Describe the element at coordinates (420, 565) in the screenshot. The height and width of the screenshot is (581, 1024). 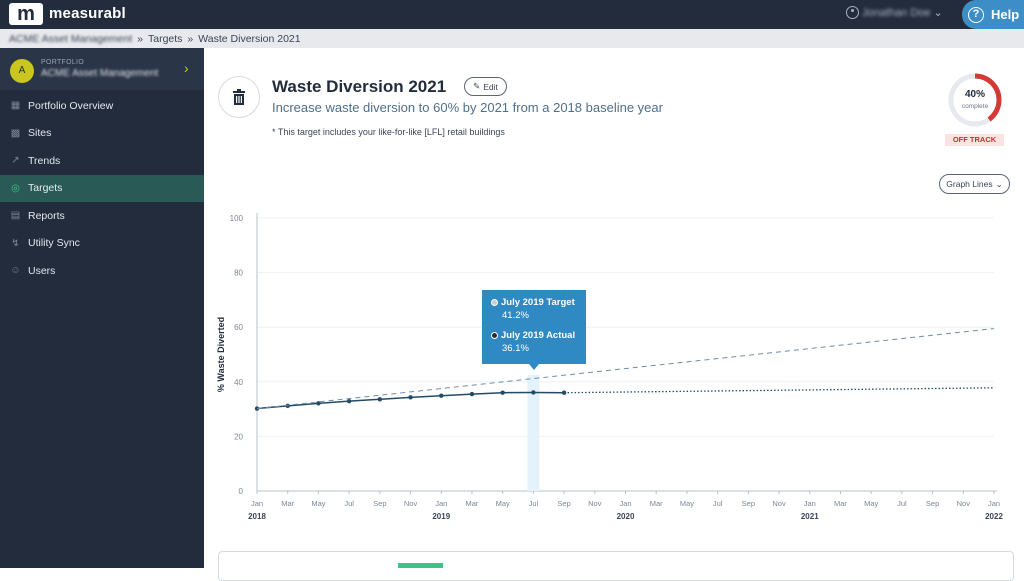
I see `scroll-indicator` at that location.